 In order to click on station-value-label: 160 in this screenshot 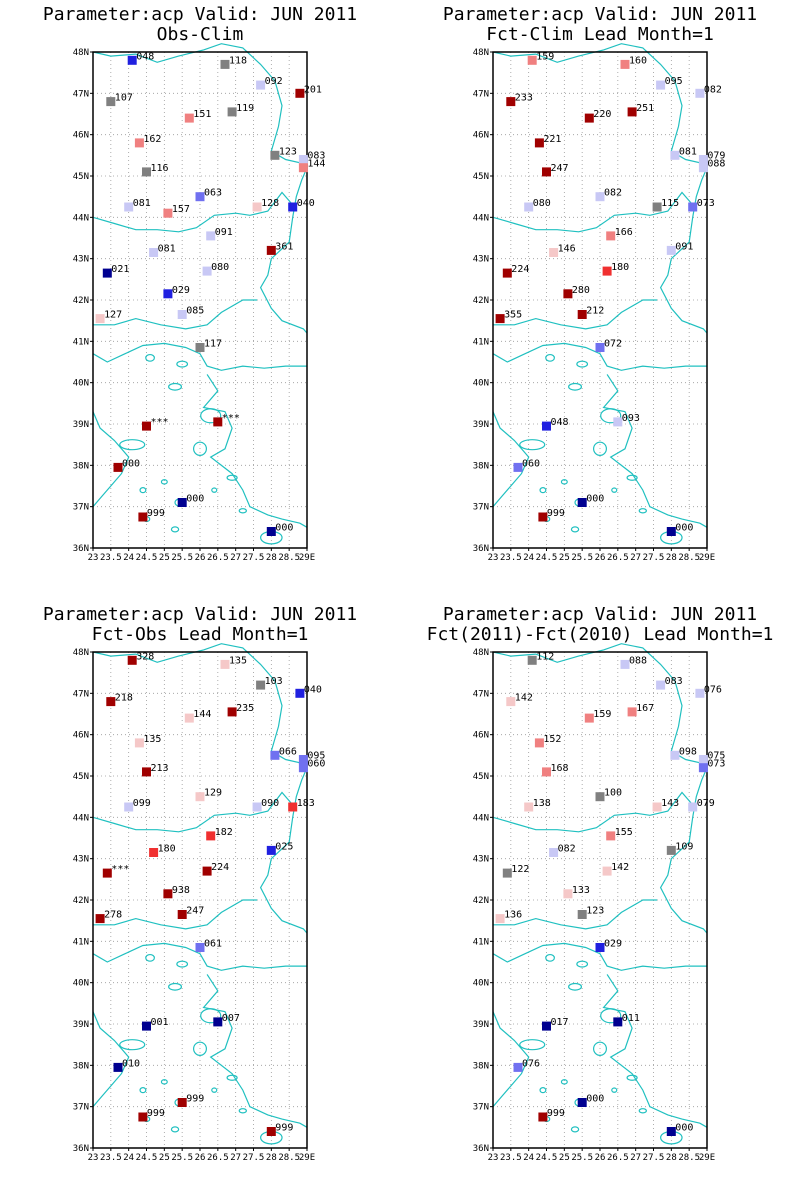, I will do `click(638, 60)`.